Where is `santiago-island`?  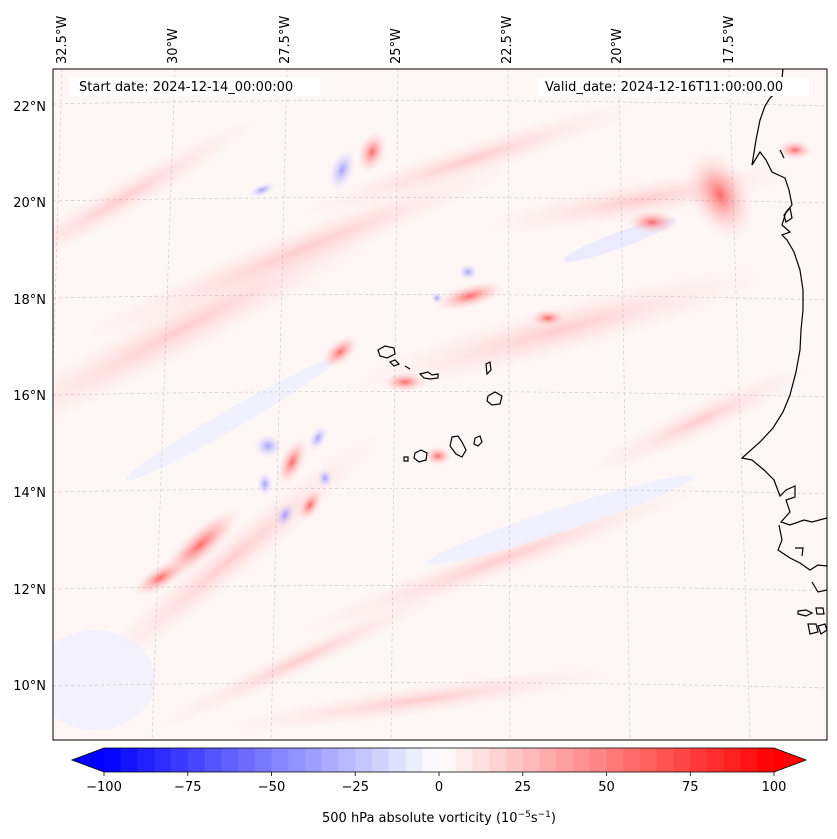 santiago-island is located at coordinates (458, 446).